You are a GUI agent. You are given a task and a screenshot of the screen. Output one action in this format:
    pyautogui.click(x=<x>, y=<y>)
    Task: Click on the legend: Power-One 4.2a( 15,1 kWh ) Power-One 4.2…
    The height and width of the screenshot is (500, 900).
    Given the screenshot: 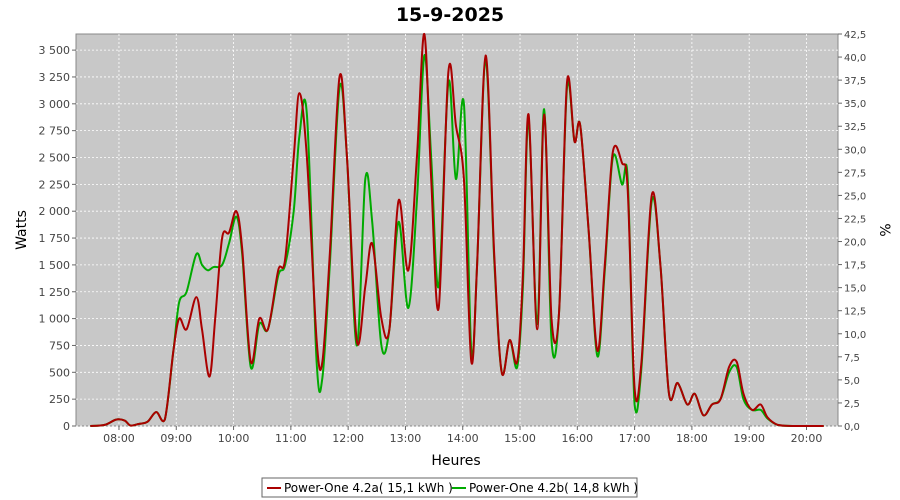 What is the action you would take?
    pyautogui.click(x=449, y=487)
    